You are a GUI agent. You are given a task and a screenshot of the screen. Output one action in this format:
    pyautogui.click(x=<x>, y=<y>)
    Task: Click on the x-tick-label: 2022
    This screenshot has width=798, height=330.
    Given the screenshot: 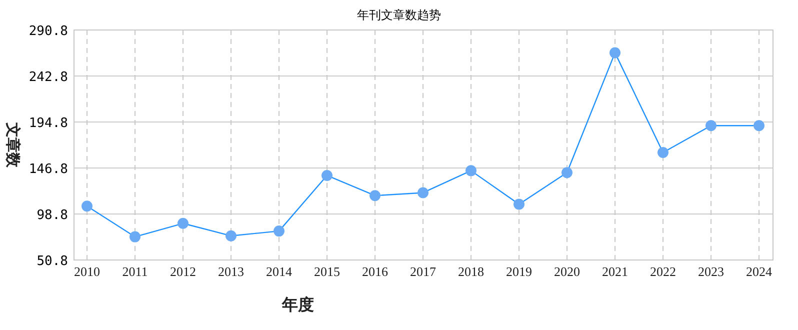 What is the action you would take?
    pyautogui.click(x=663, y=271)
    